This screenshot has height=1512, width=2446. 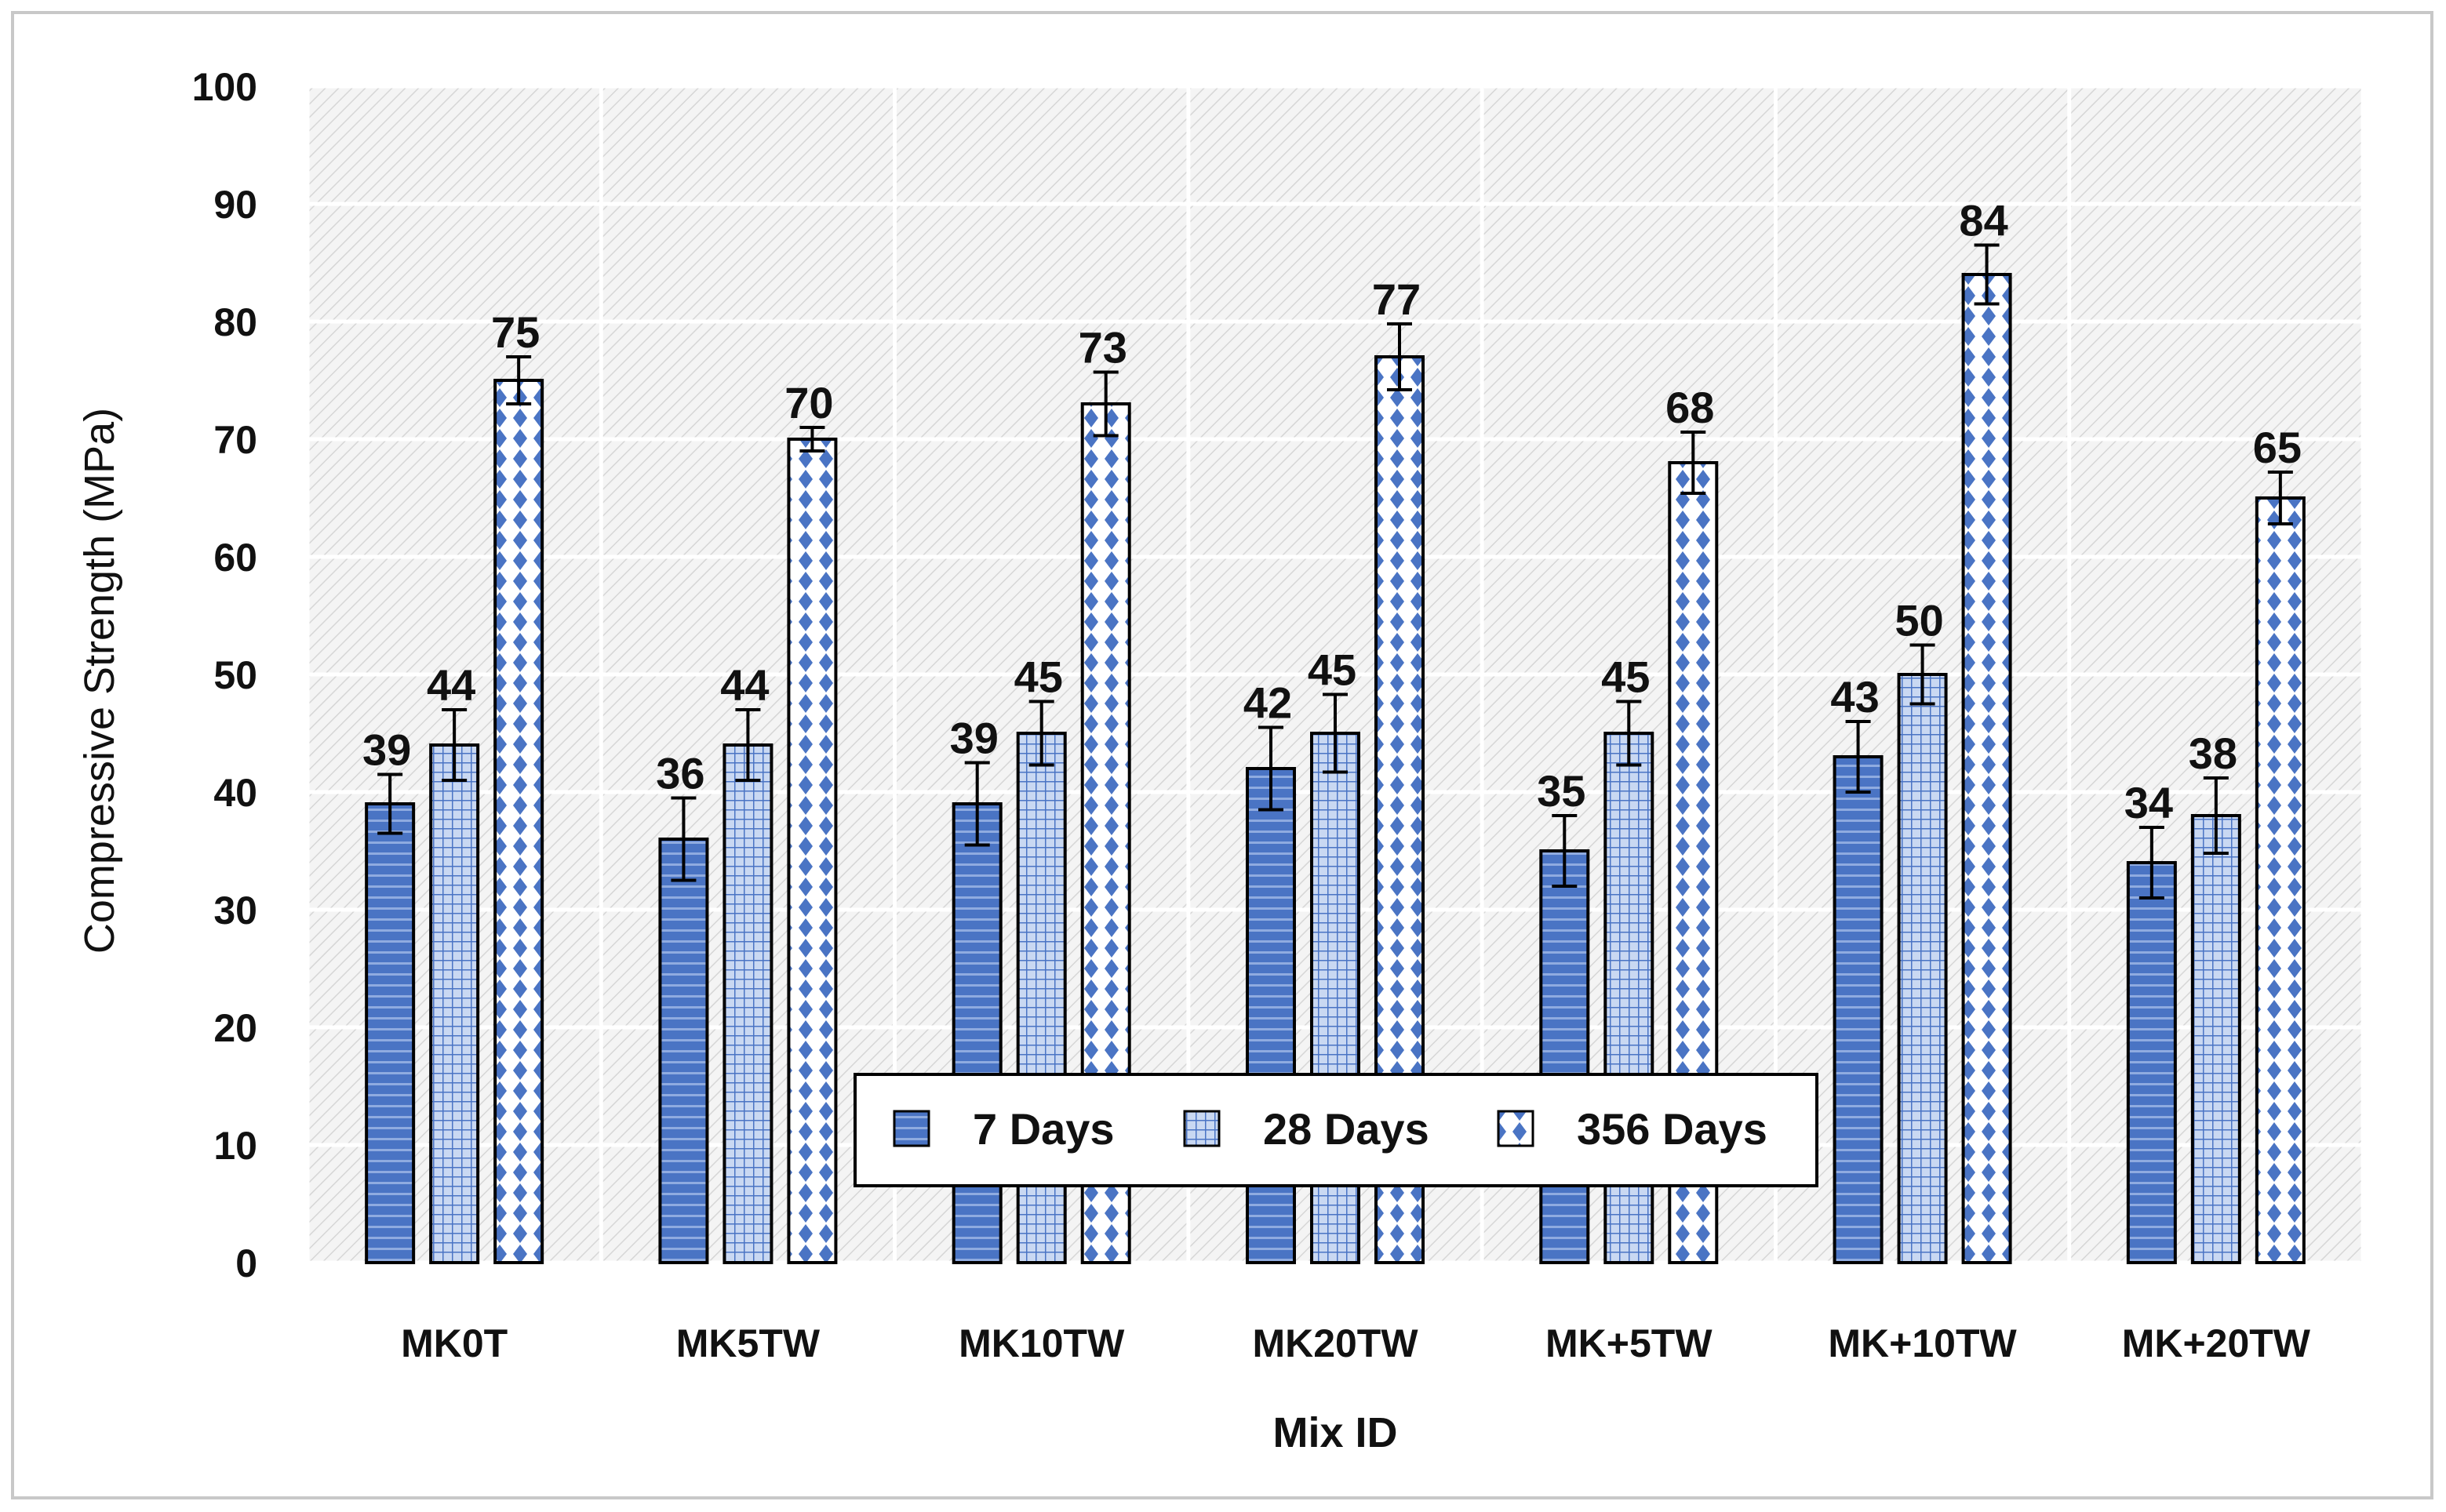 What do you see at coordinates (1689, 407) in the screenshot?
I see `data-label: 68` at bounding box center [1689, 407].